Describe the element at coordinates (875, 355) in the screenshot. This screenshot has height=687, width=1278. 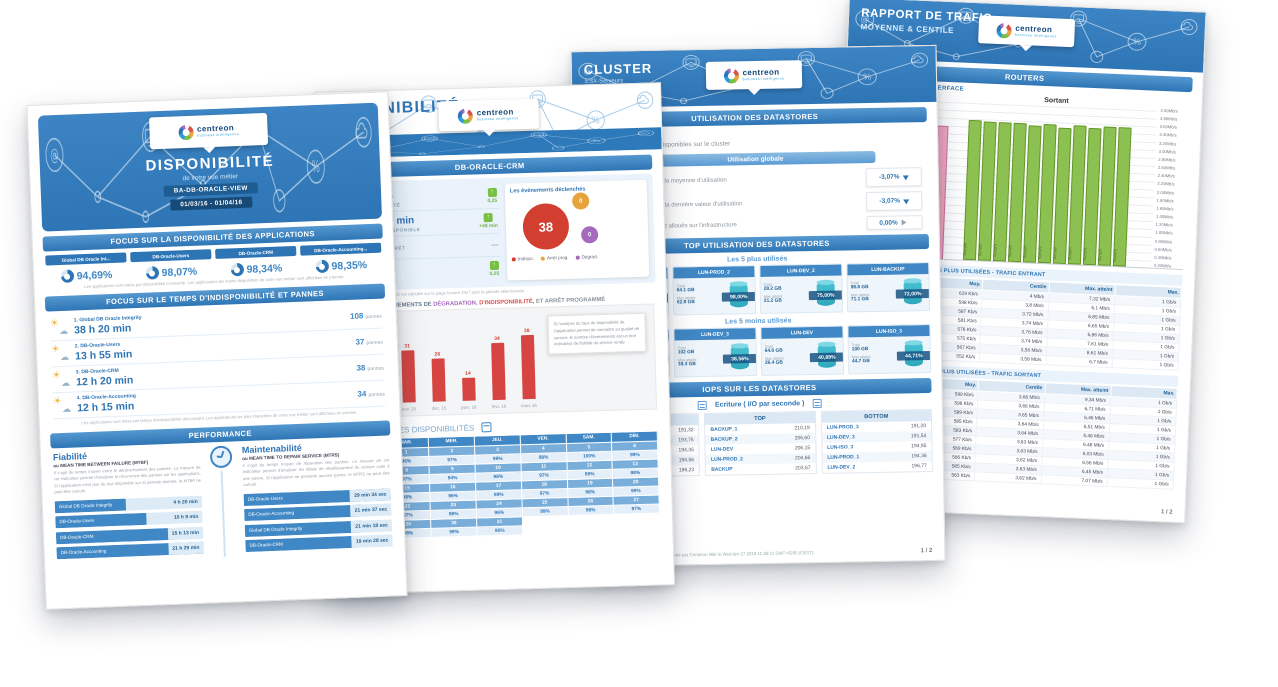
I see `datastore-meta: Total 100 GB Max atteint 44.7 GB` at that location.